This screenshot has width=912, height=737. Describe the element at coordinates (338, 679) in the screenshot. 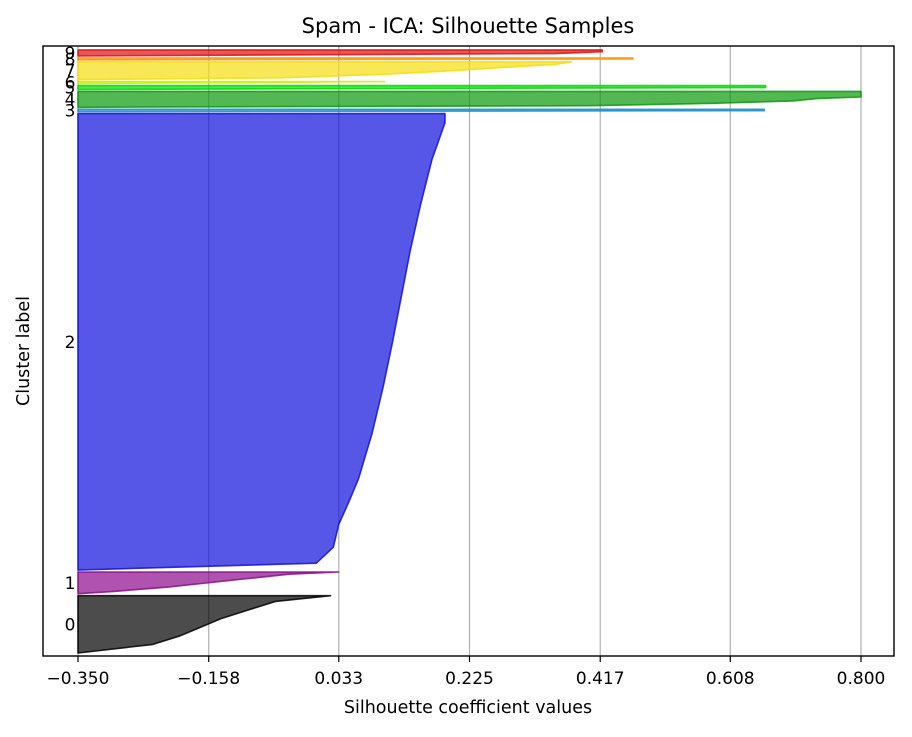

I see `x-tick-label-2: 0.033` at that location.